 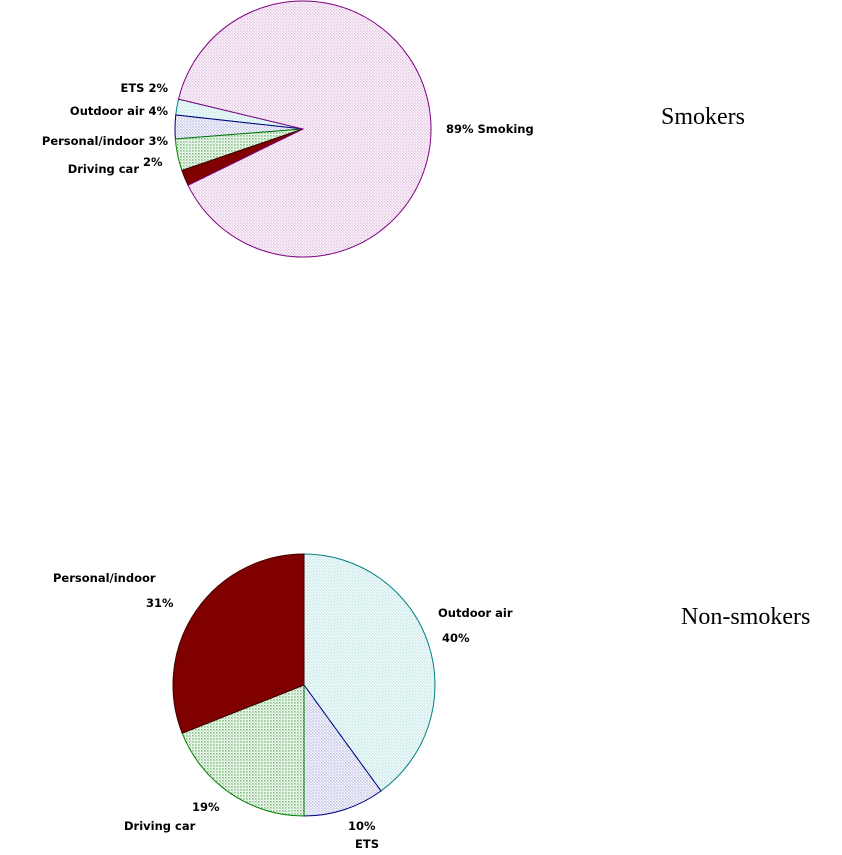 What do you see at coordinates (456, 638) in the screenshot?
I see `slice-value-outdoor-air: 40%` at bounding box center [456, 638].